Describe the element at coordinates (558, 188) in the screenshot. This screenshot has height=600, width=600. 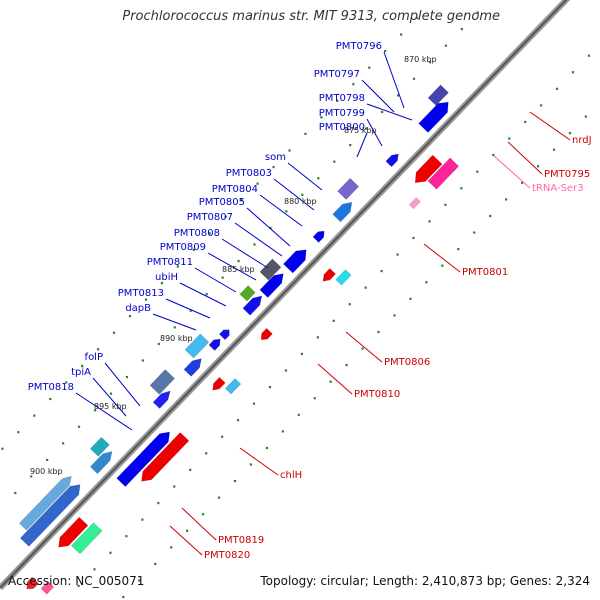
I see `gene-label-trna-ser3: tRNA-Ser3` at that location.